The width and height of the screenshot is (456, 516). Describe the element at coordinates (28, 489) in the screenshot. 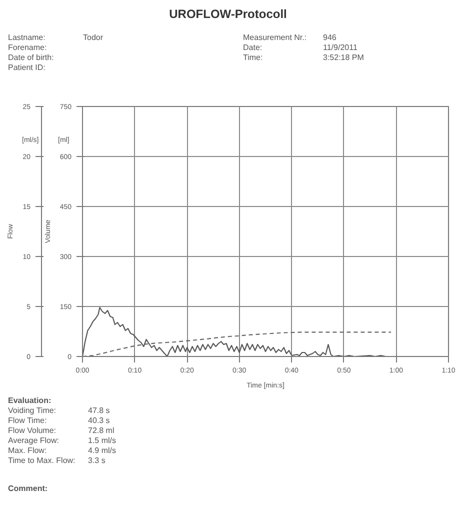

I see `text: Comment:` at that location.